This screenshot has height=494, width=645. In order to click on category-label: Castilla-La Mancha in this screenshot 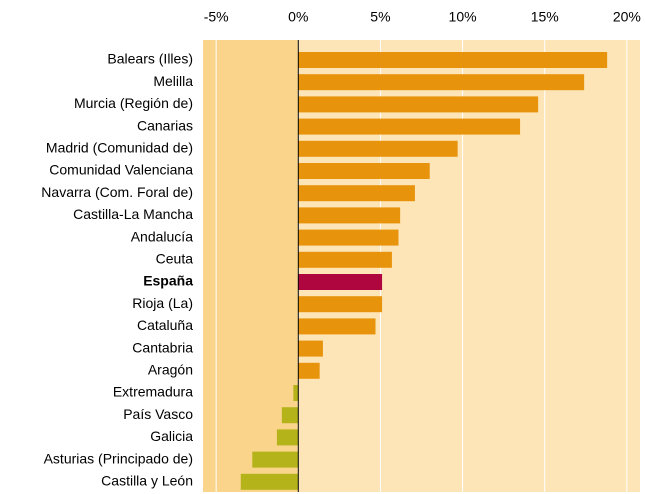, I will do `click(133, 214)`.